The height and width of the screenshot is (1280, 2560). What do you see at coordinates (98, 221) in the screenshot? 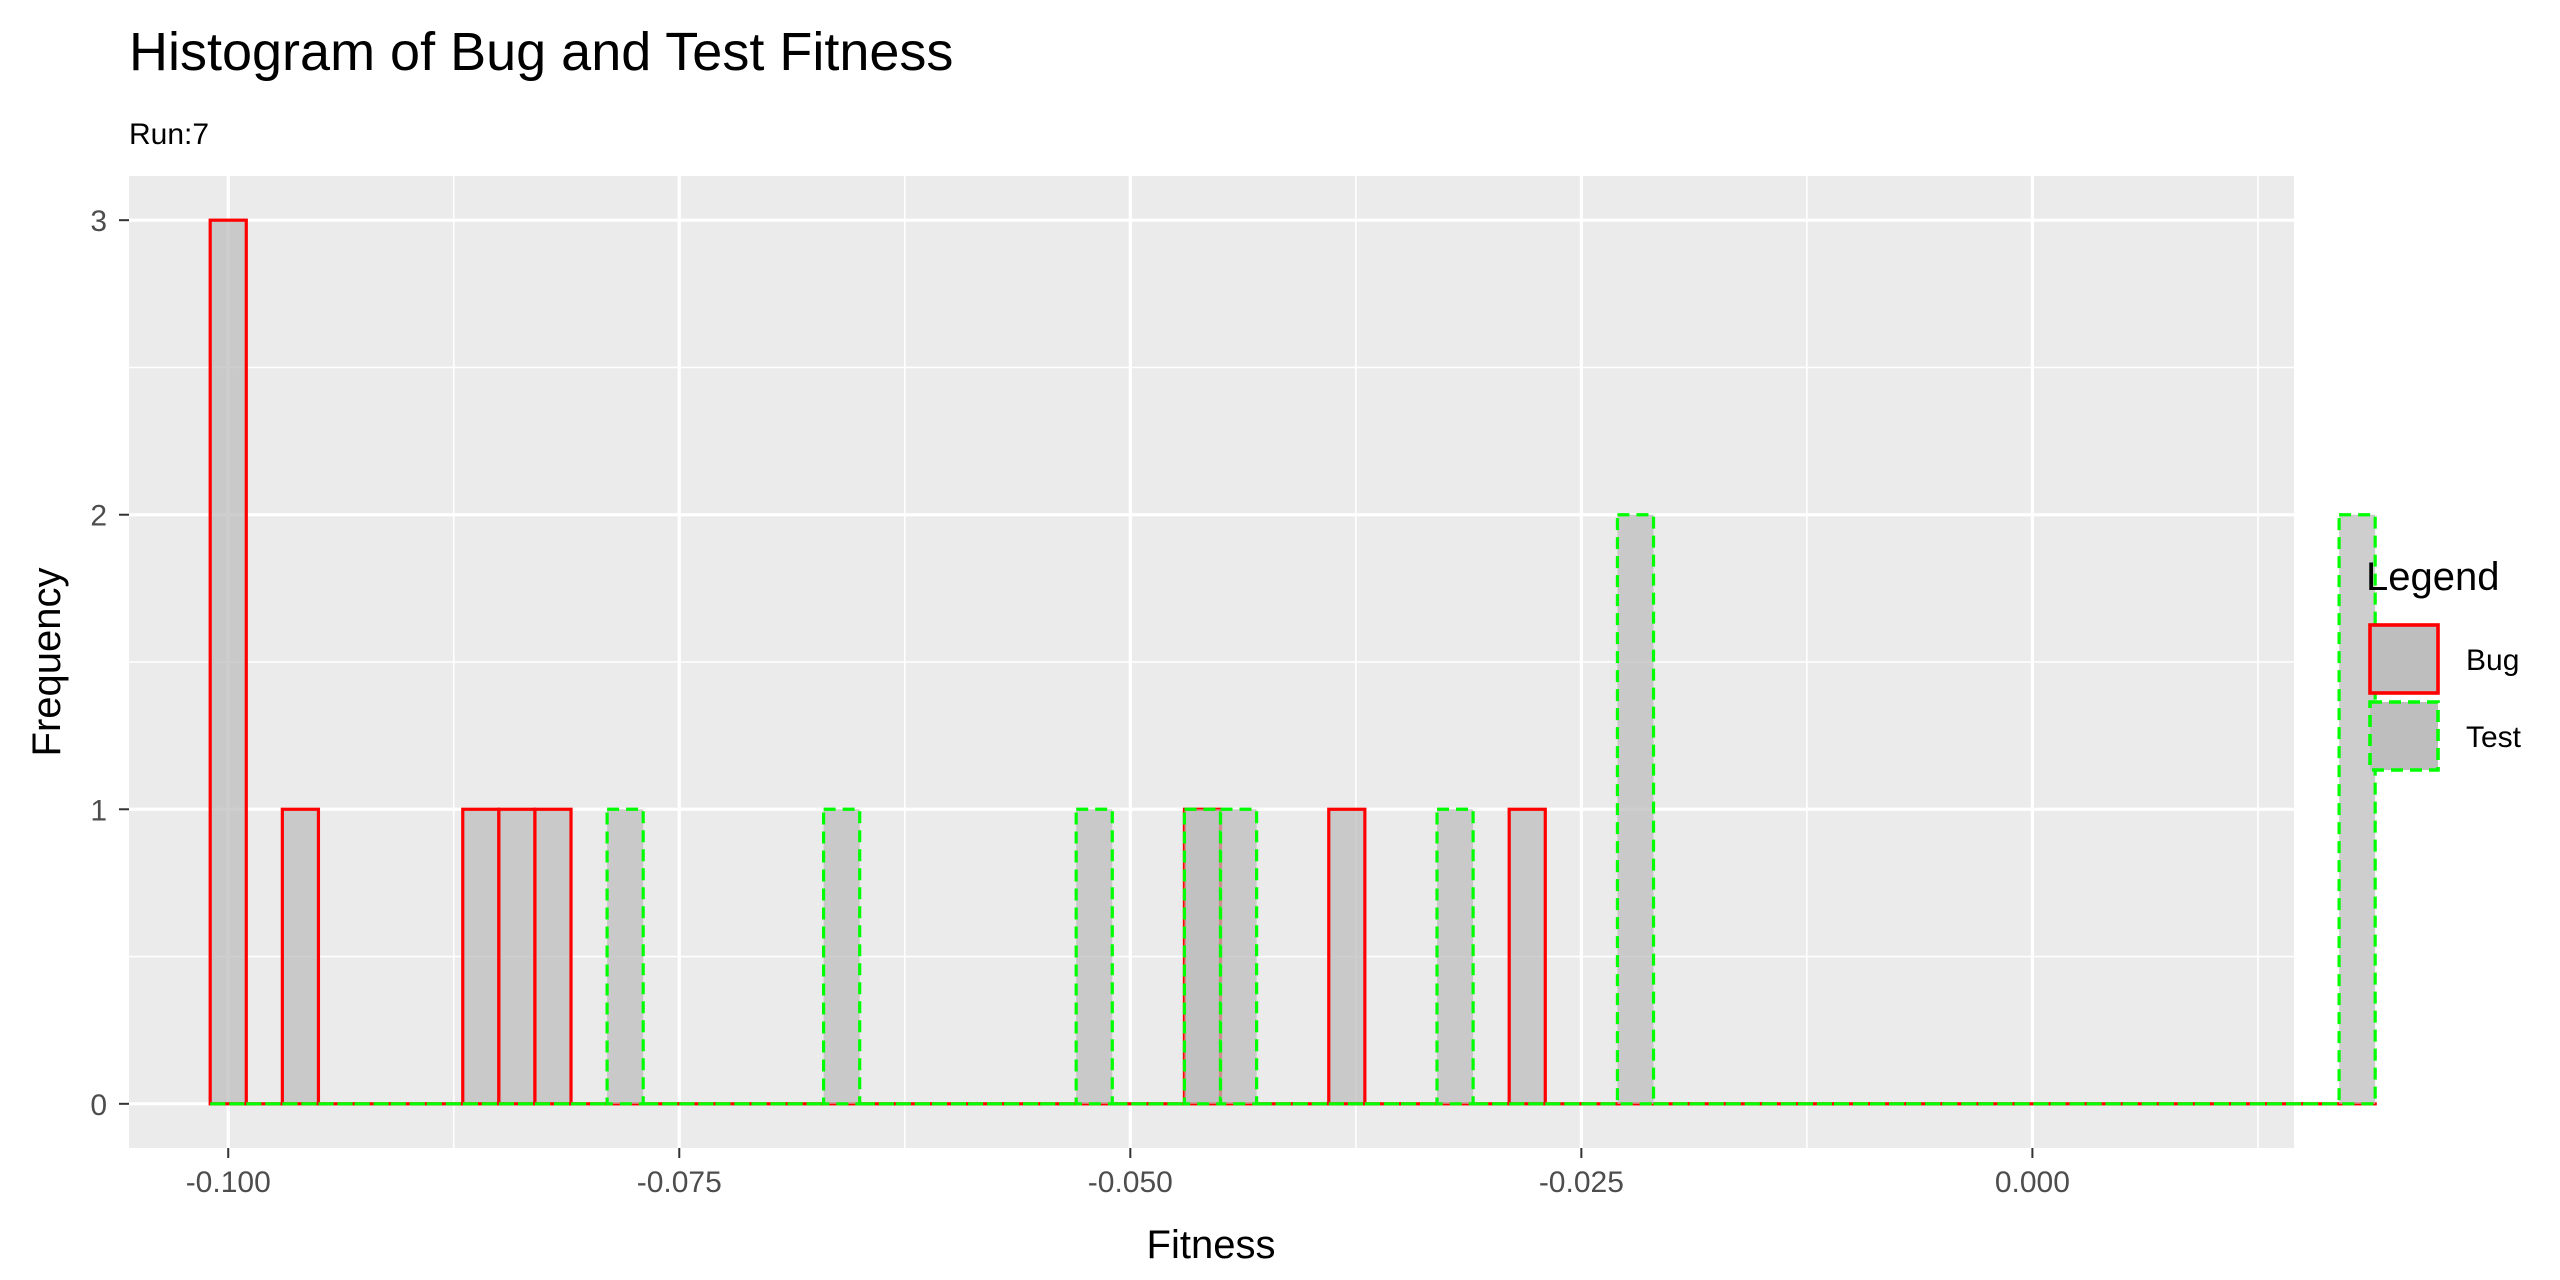
I see `y-tick-label: 3` at bounding box center [98, 221].